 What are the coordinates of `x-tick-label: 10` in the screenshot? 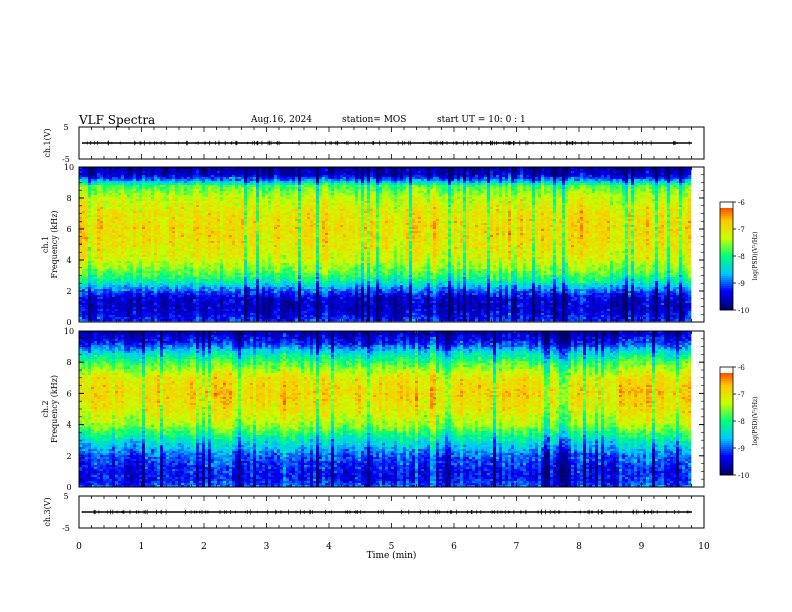 It's located at (704, 547).